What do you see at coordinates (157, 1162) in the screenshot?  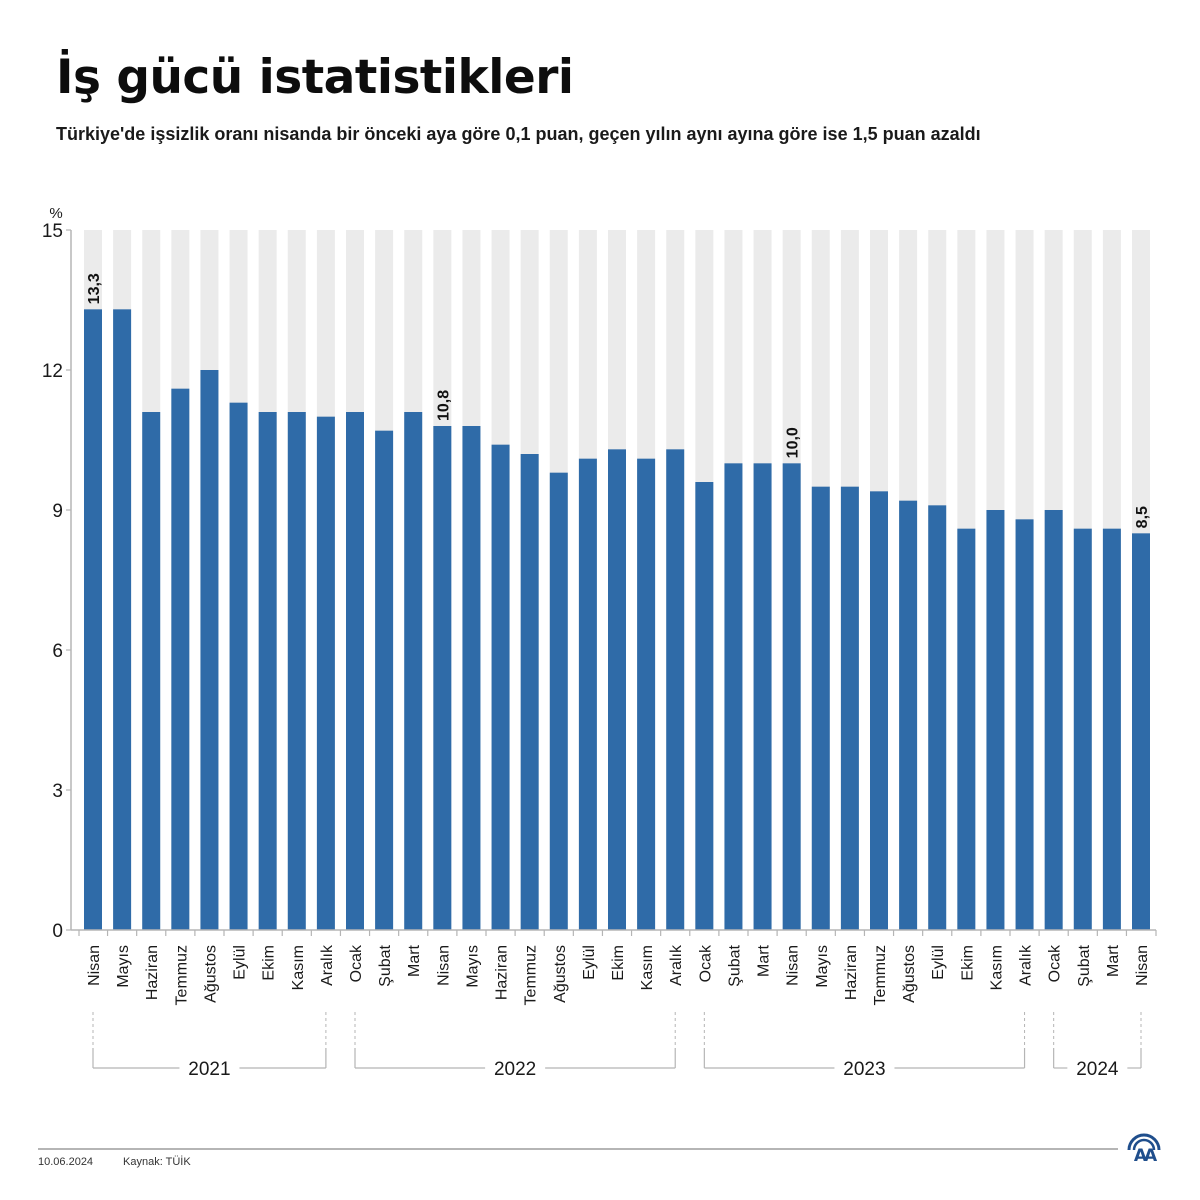 I see `footer-source: Kaynak: TÜİK` at bounding box center [157, 1162].